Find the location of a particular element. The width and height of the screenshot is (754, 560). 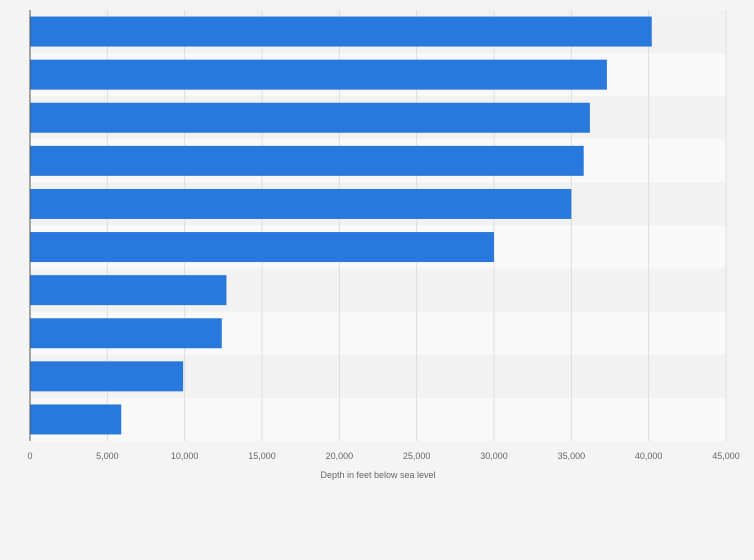

row-band is located at coordinates (378, 419).